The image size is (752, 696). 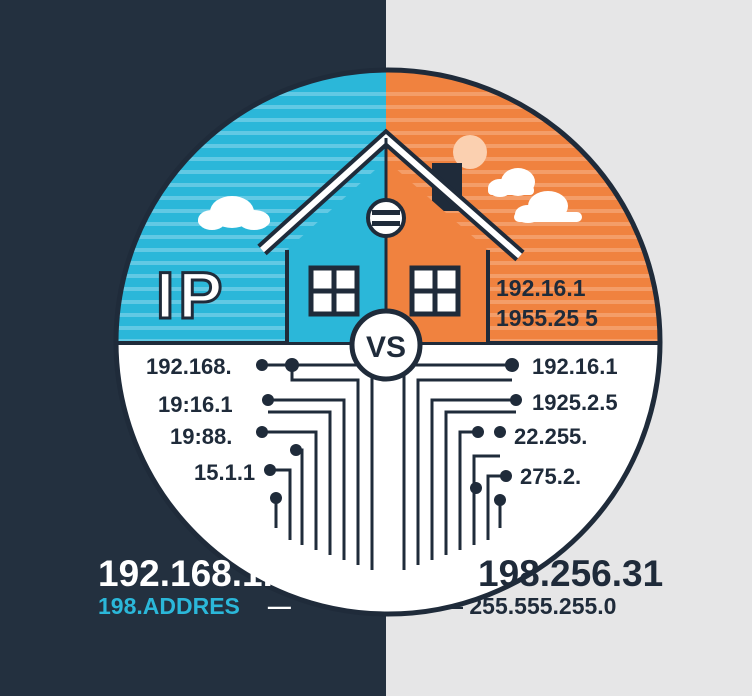 I want to click on right-address-4: 275.2., so click(x=550, y=476).